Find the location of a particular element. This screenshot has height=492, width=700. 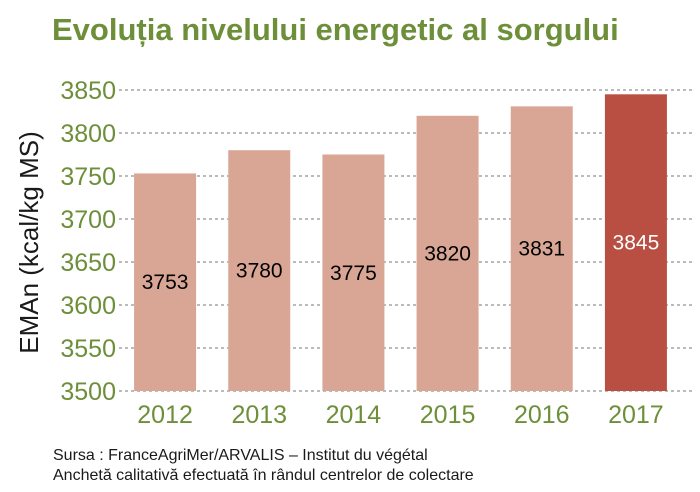

x-tick-label: 2012 is located at coordinates (165, 415).